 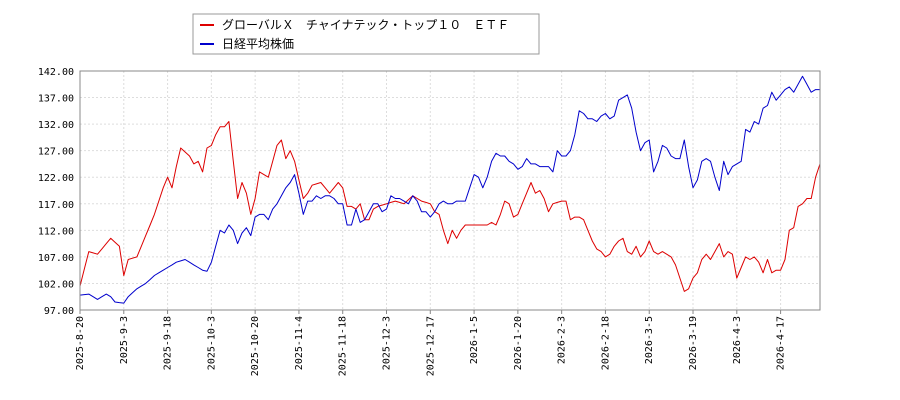 What do you see at coordinates (56, 284) in the screenshot?
I see `y-tick-label: 102.00` at bounding box center [56, 284].